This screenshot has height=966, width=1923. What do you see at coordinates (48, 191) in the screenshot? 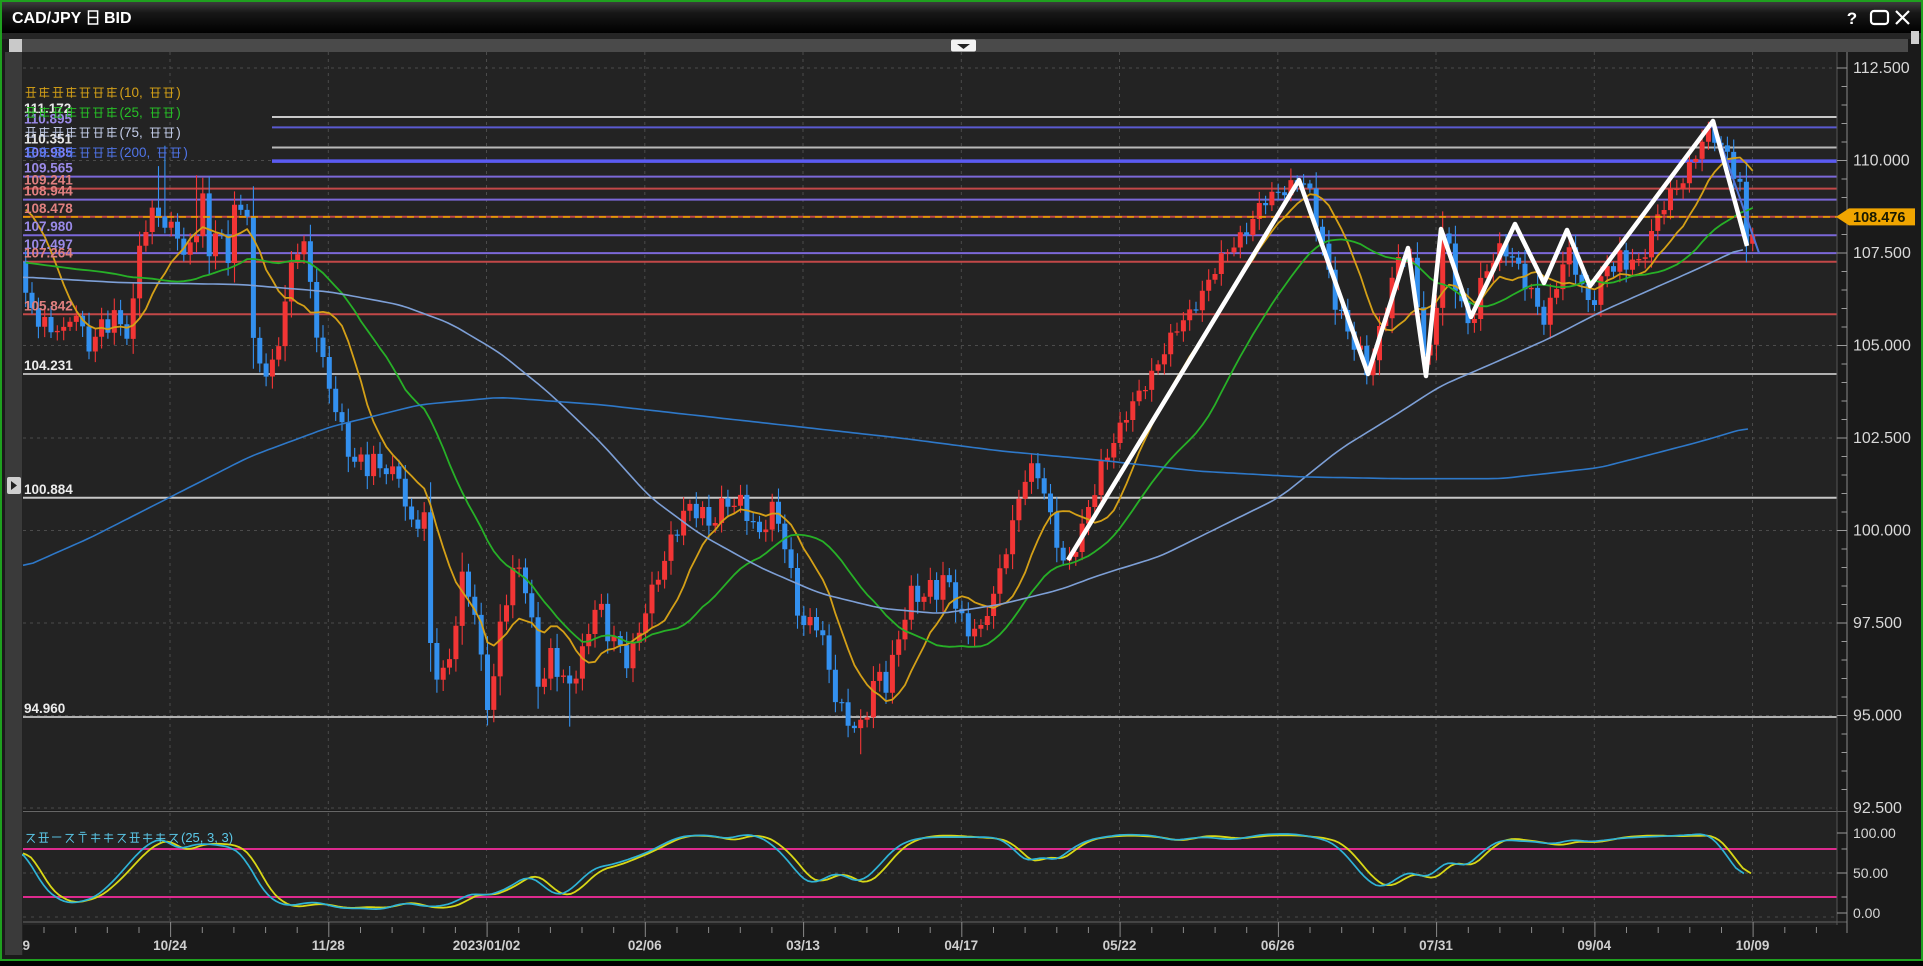
I see `svg-text: 108.944` at bounding box center [48, 191].